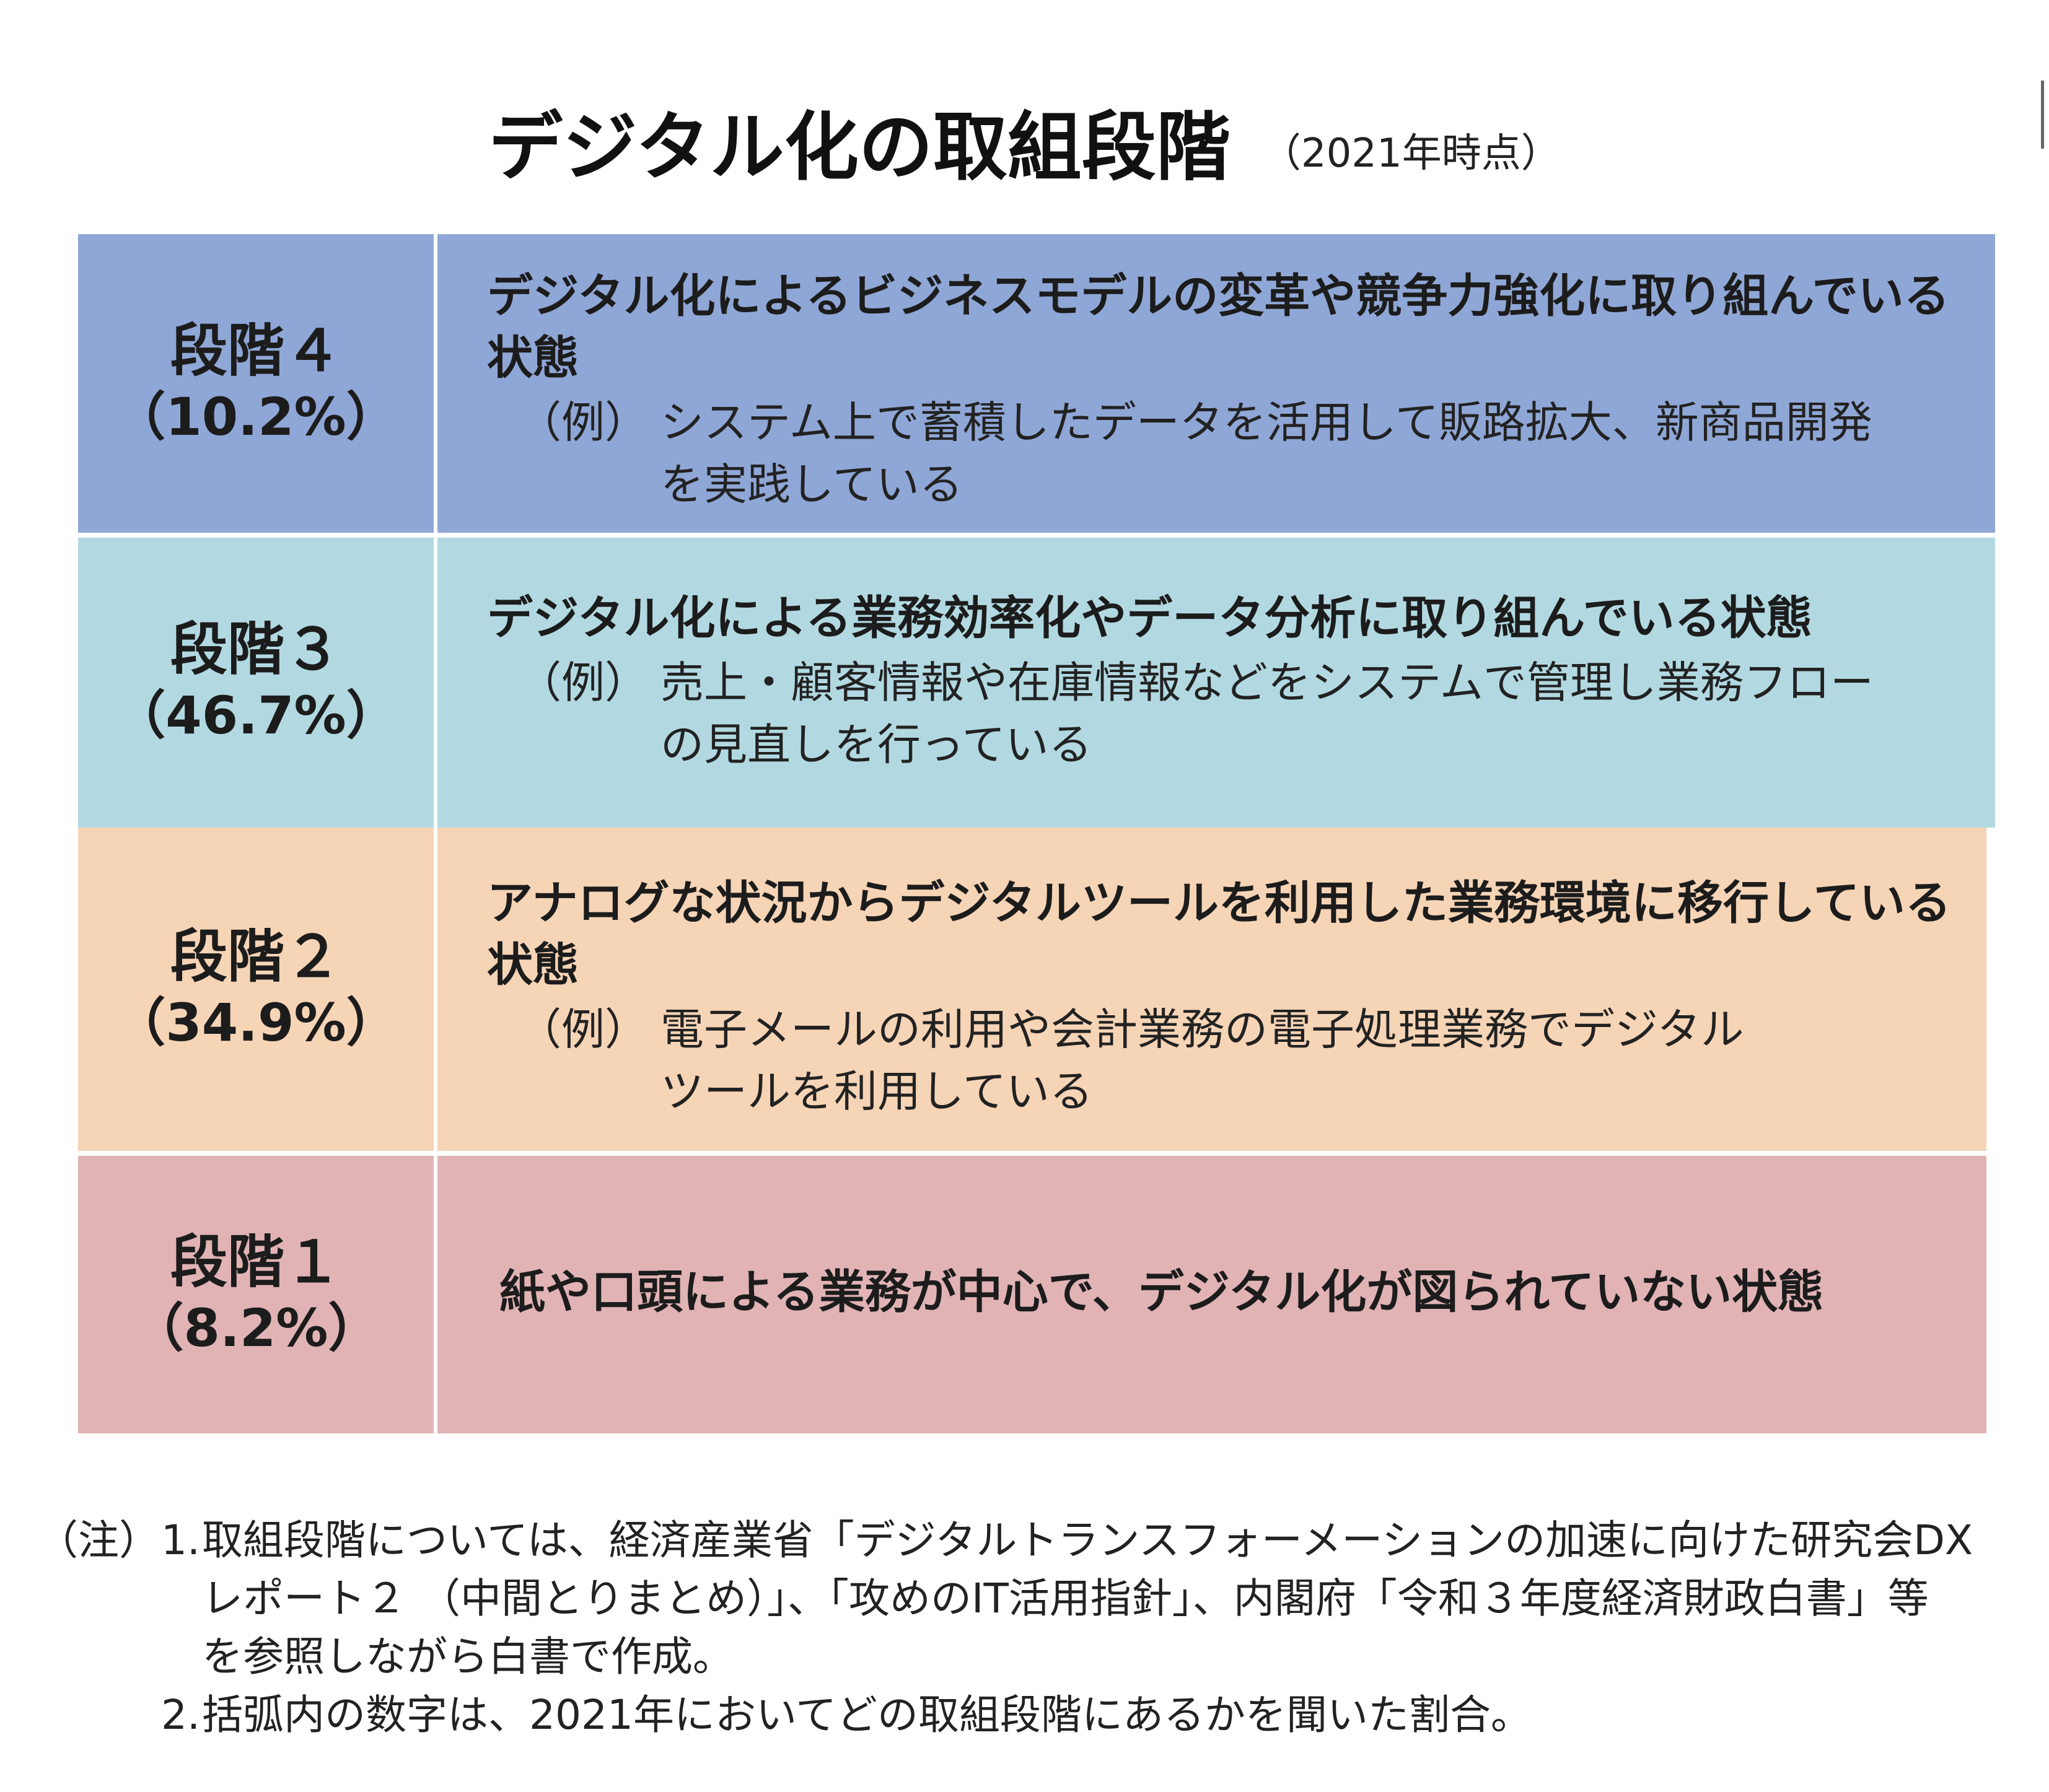 The image size is (2049, 1792). I want to click on stage-1-row: 段階１ （8.2%） 紙や口頭による業務が中心で、デジタル化が図られていない状態, so click(1032, 1294).